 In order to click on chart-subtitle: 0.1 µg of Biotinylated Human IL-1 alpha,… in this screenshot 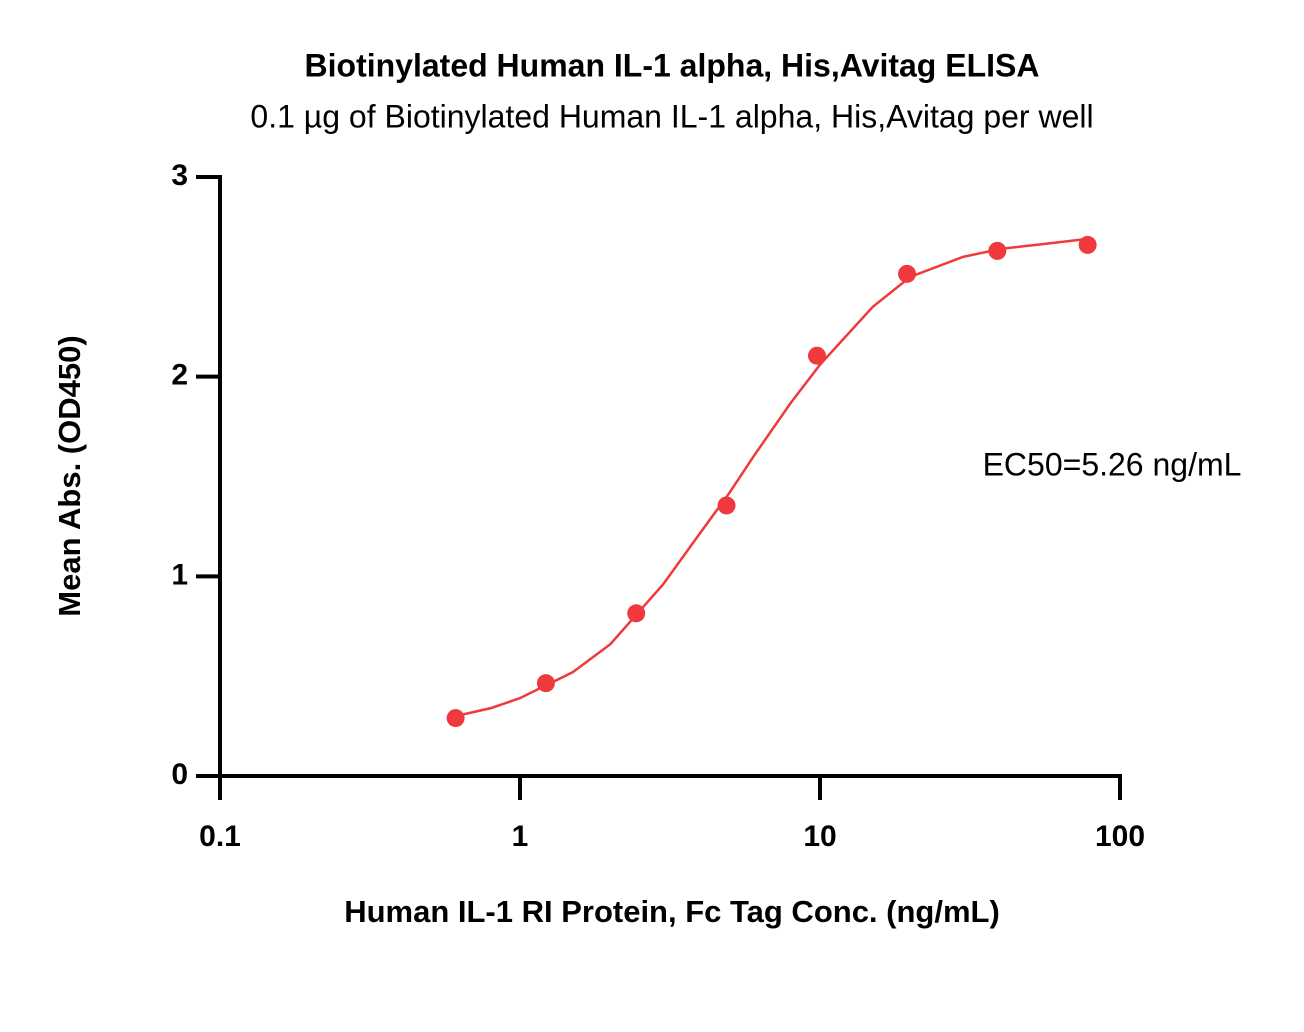, I will do `click(671, 116)`.